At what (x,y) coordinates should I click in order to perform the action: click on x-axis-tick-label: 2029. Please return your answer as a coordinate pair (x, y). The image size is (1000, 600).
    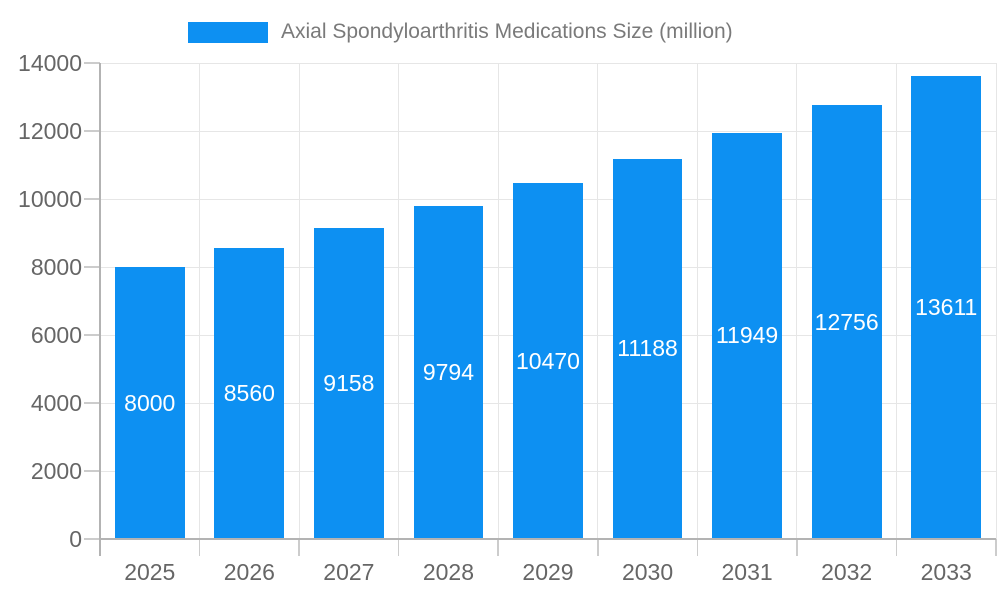
    Looking at the image, I should click on (548, 572).